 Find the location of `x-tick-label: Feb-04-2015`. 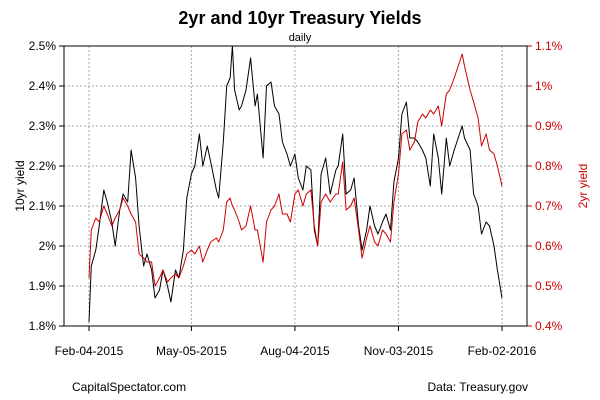

x-tick-label: Feb-04-2015 is located at coordinates (89, 351).